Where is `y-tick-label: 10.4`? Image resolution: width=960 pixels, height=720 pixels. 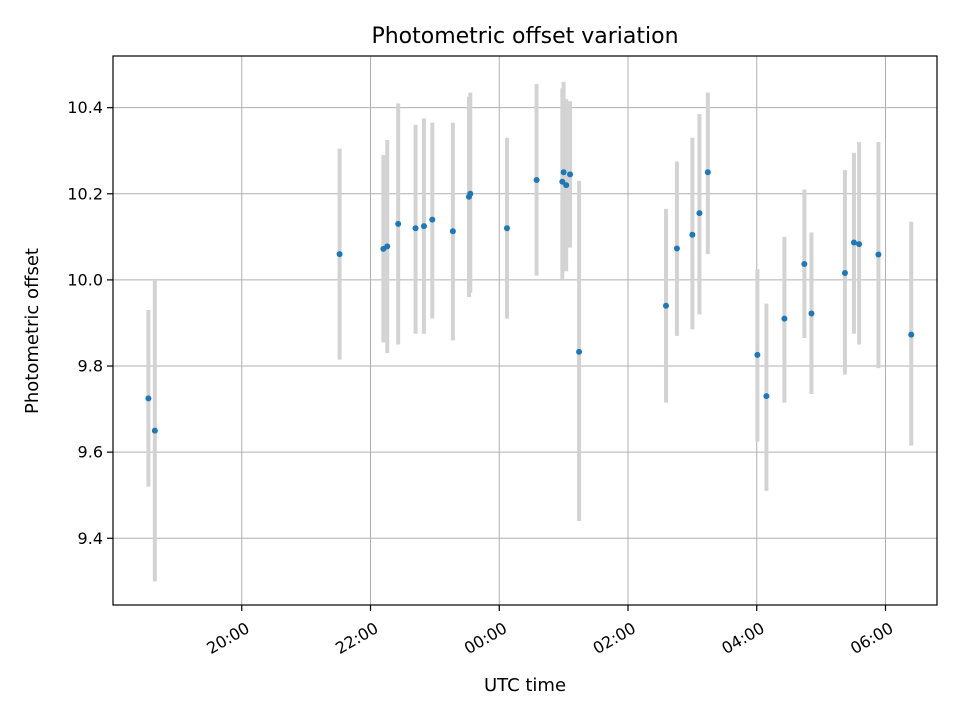 y-tick-label: 10.4 is located at coordinates (85, 107).